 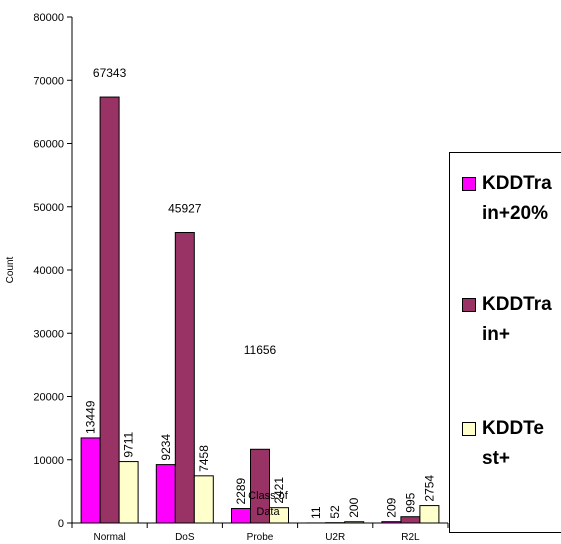 I want to click on data-label: 995, so click(x=410, y=502).